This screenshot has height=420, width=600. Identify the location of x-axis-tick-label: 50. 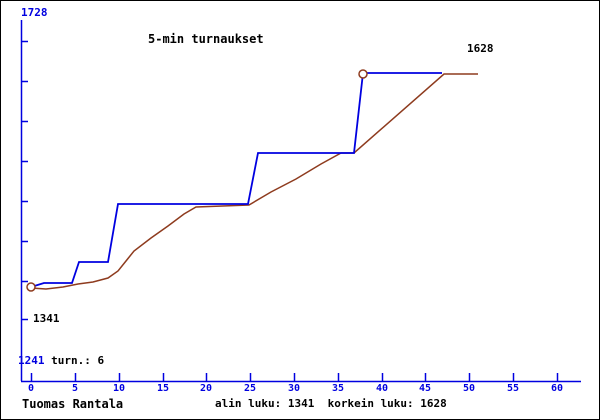
(469, 388).